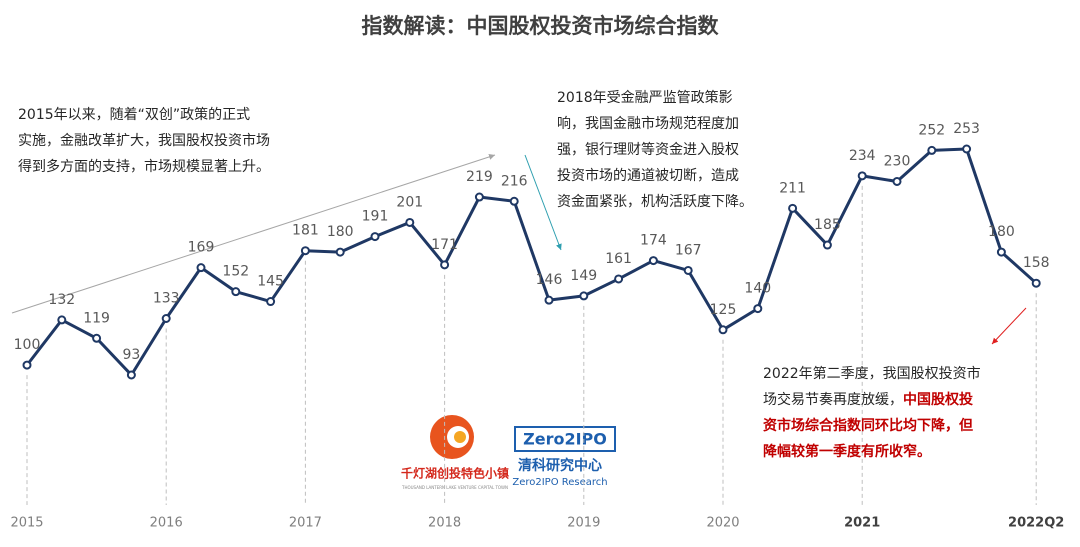 The image size is (1080, 547). Describe the element at coordinates (541, 26) in the screenshot. I see `chart-title: 指数解读：中国股权投资市场综合指数` at that location.